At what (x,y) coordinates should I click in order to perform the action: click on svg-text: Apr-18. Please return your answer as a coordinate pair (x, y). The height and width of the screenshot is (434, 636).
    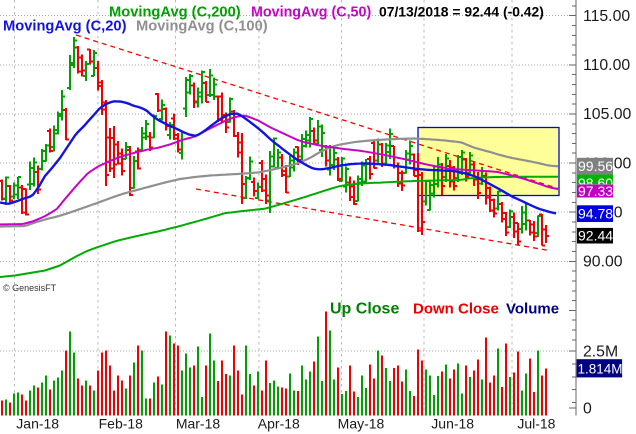
    Looking at the image, I should click on (279, 423).